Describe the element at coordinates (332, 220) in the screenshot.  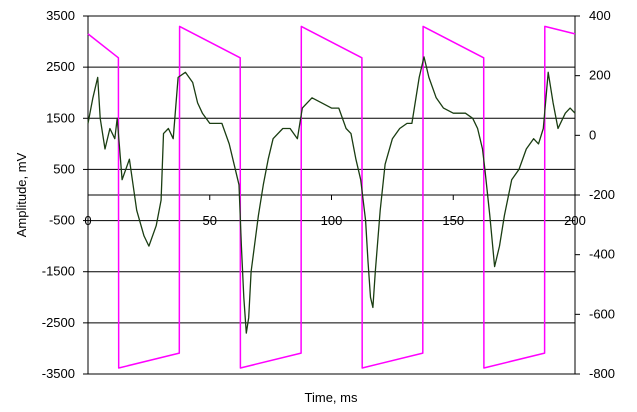
I see `x-tick-label-2: 100` at that location.